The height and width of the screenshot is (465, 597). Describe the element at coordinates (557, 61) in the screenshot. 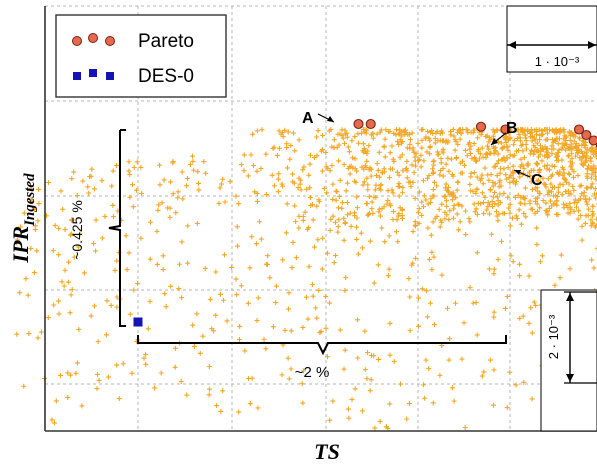

I see `x-scale-label: 1 · 10⁻³` at that location.